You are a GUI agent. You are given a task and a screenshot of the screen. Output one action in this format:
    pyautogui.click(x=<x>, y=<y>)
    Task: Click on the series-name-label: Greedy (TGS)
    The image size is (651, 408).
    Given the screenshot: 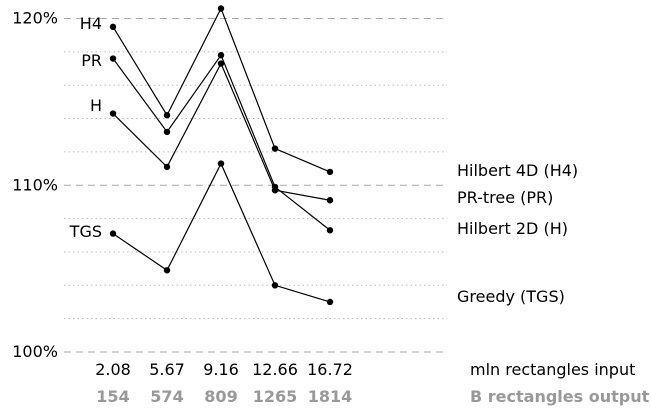 What is the action you would take?
    pyautogui.click(x=511, y=296)
    